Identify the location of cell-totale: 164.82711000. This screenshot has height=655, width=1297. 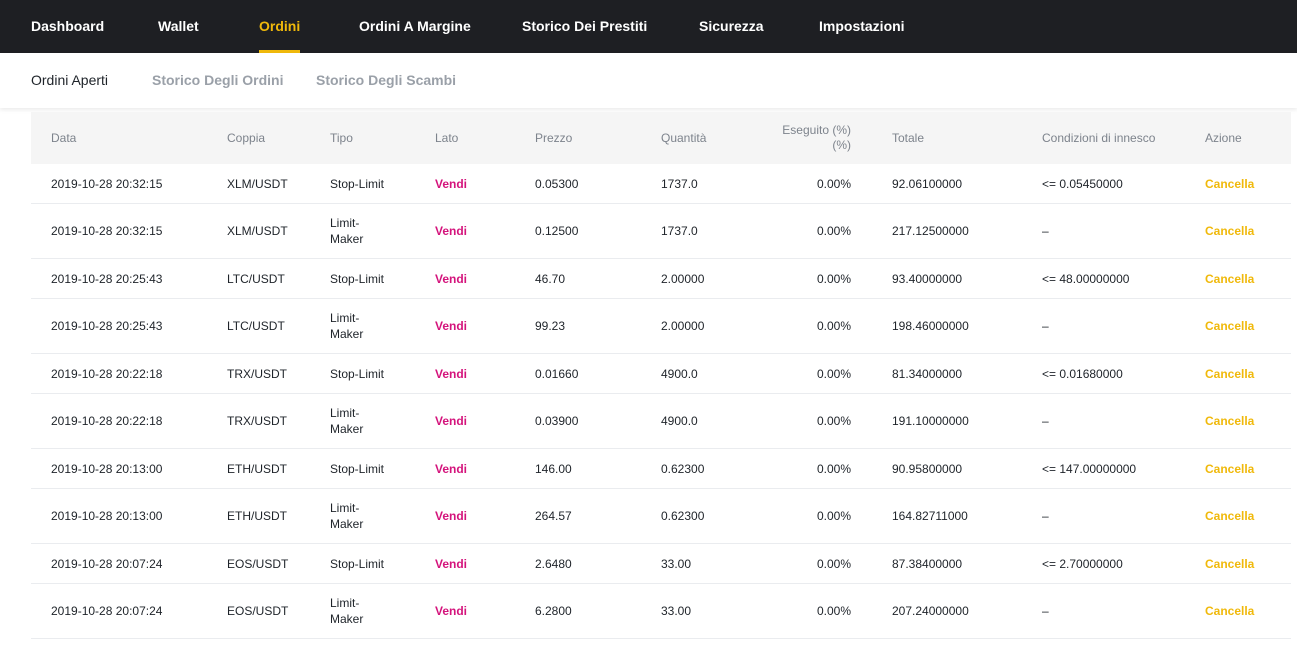
(930, 516).